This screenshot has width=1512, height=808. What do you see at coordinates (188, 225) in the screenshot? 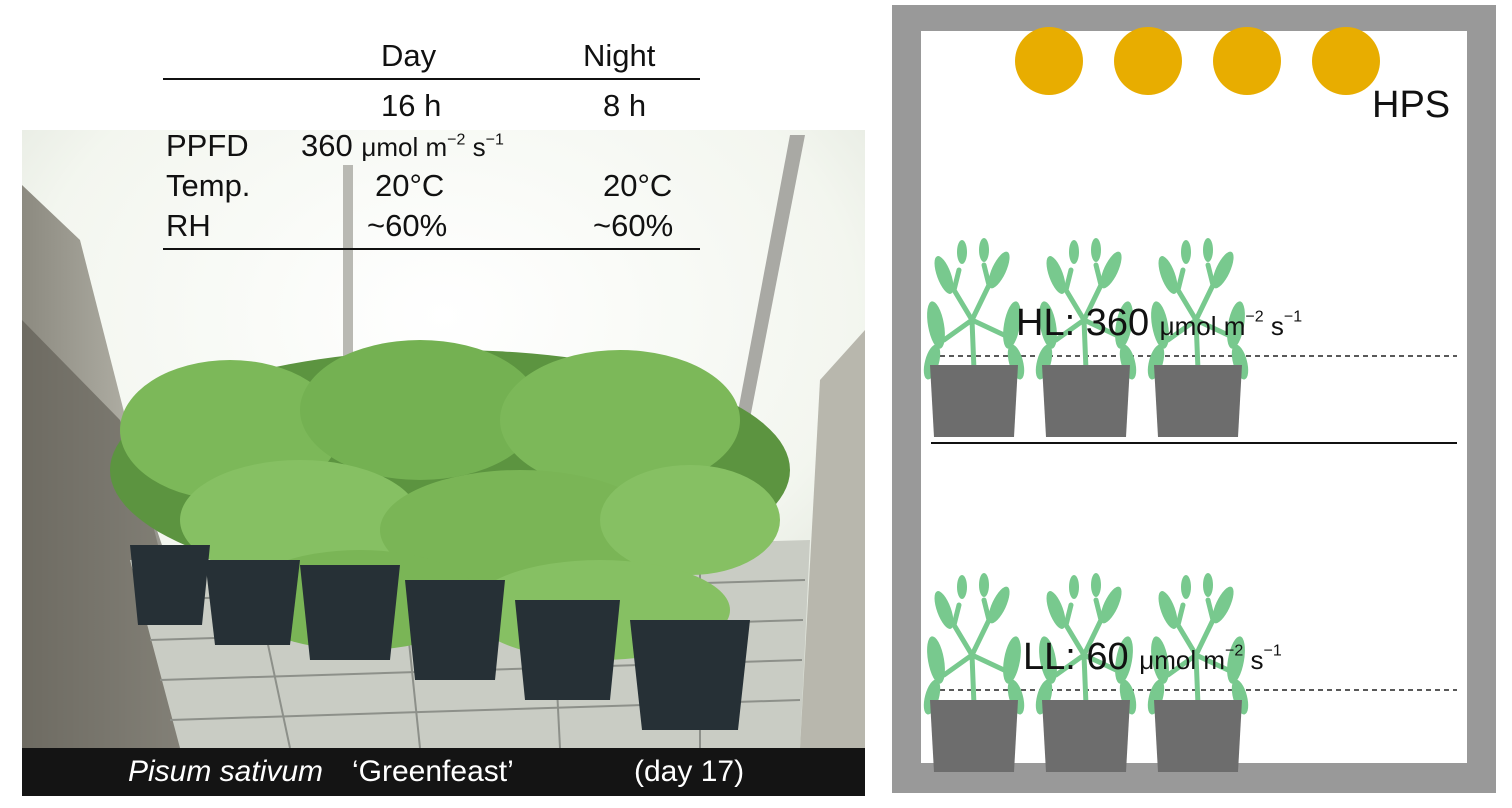
I see `rh-label: RH` at bounding box center [188, 225].